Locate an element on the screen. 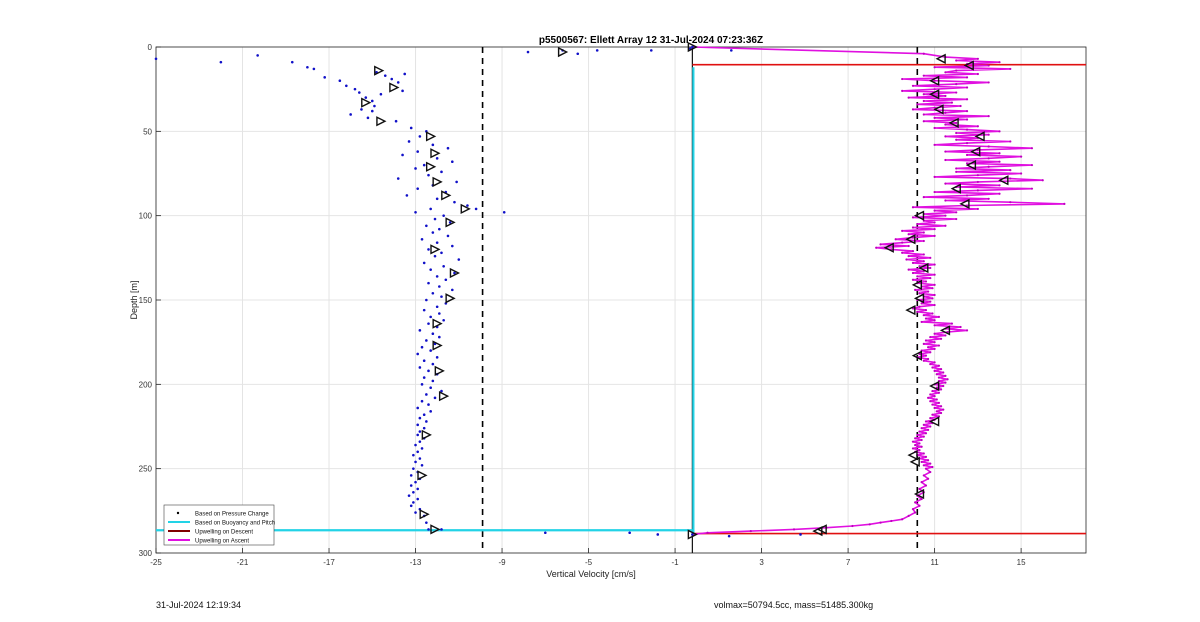 This screenshot has width=1200, height=622. legend-label: Based on Pressure Change is located at coordinates (232, 515).